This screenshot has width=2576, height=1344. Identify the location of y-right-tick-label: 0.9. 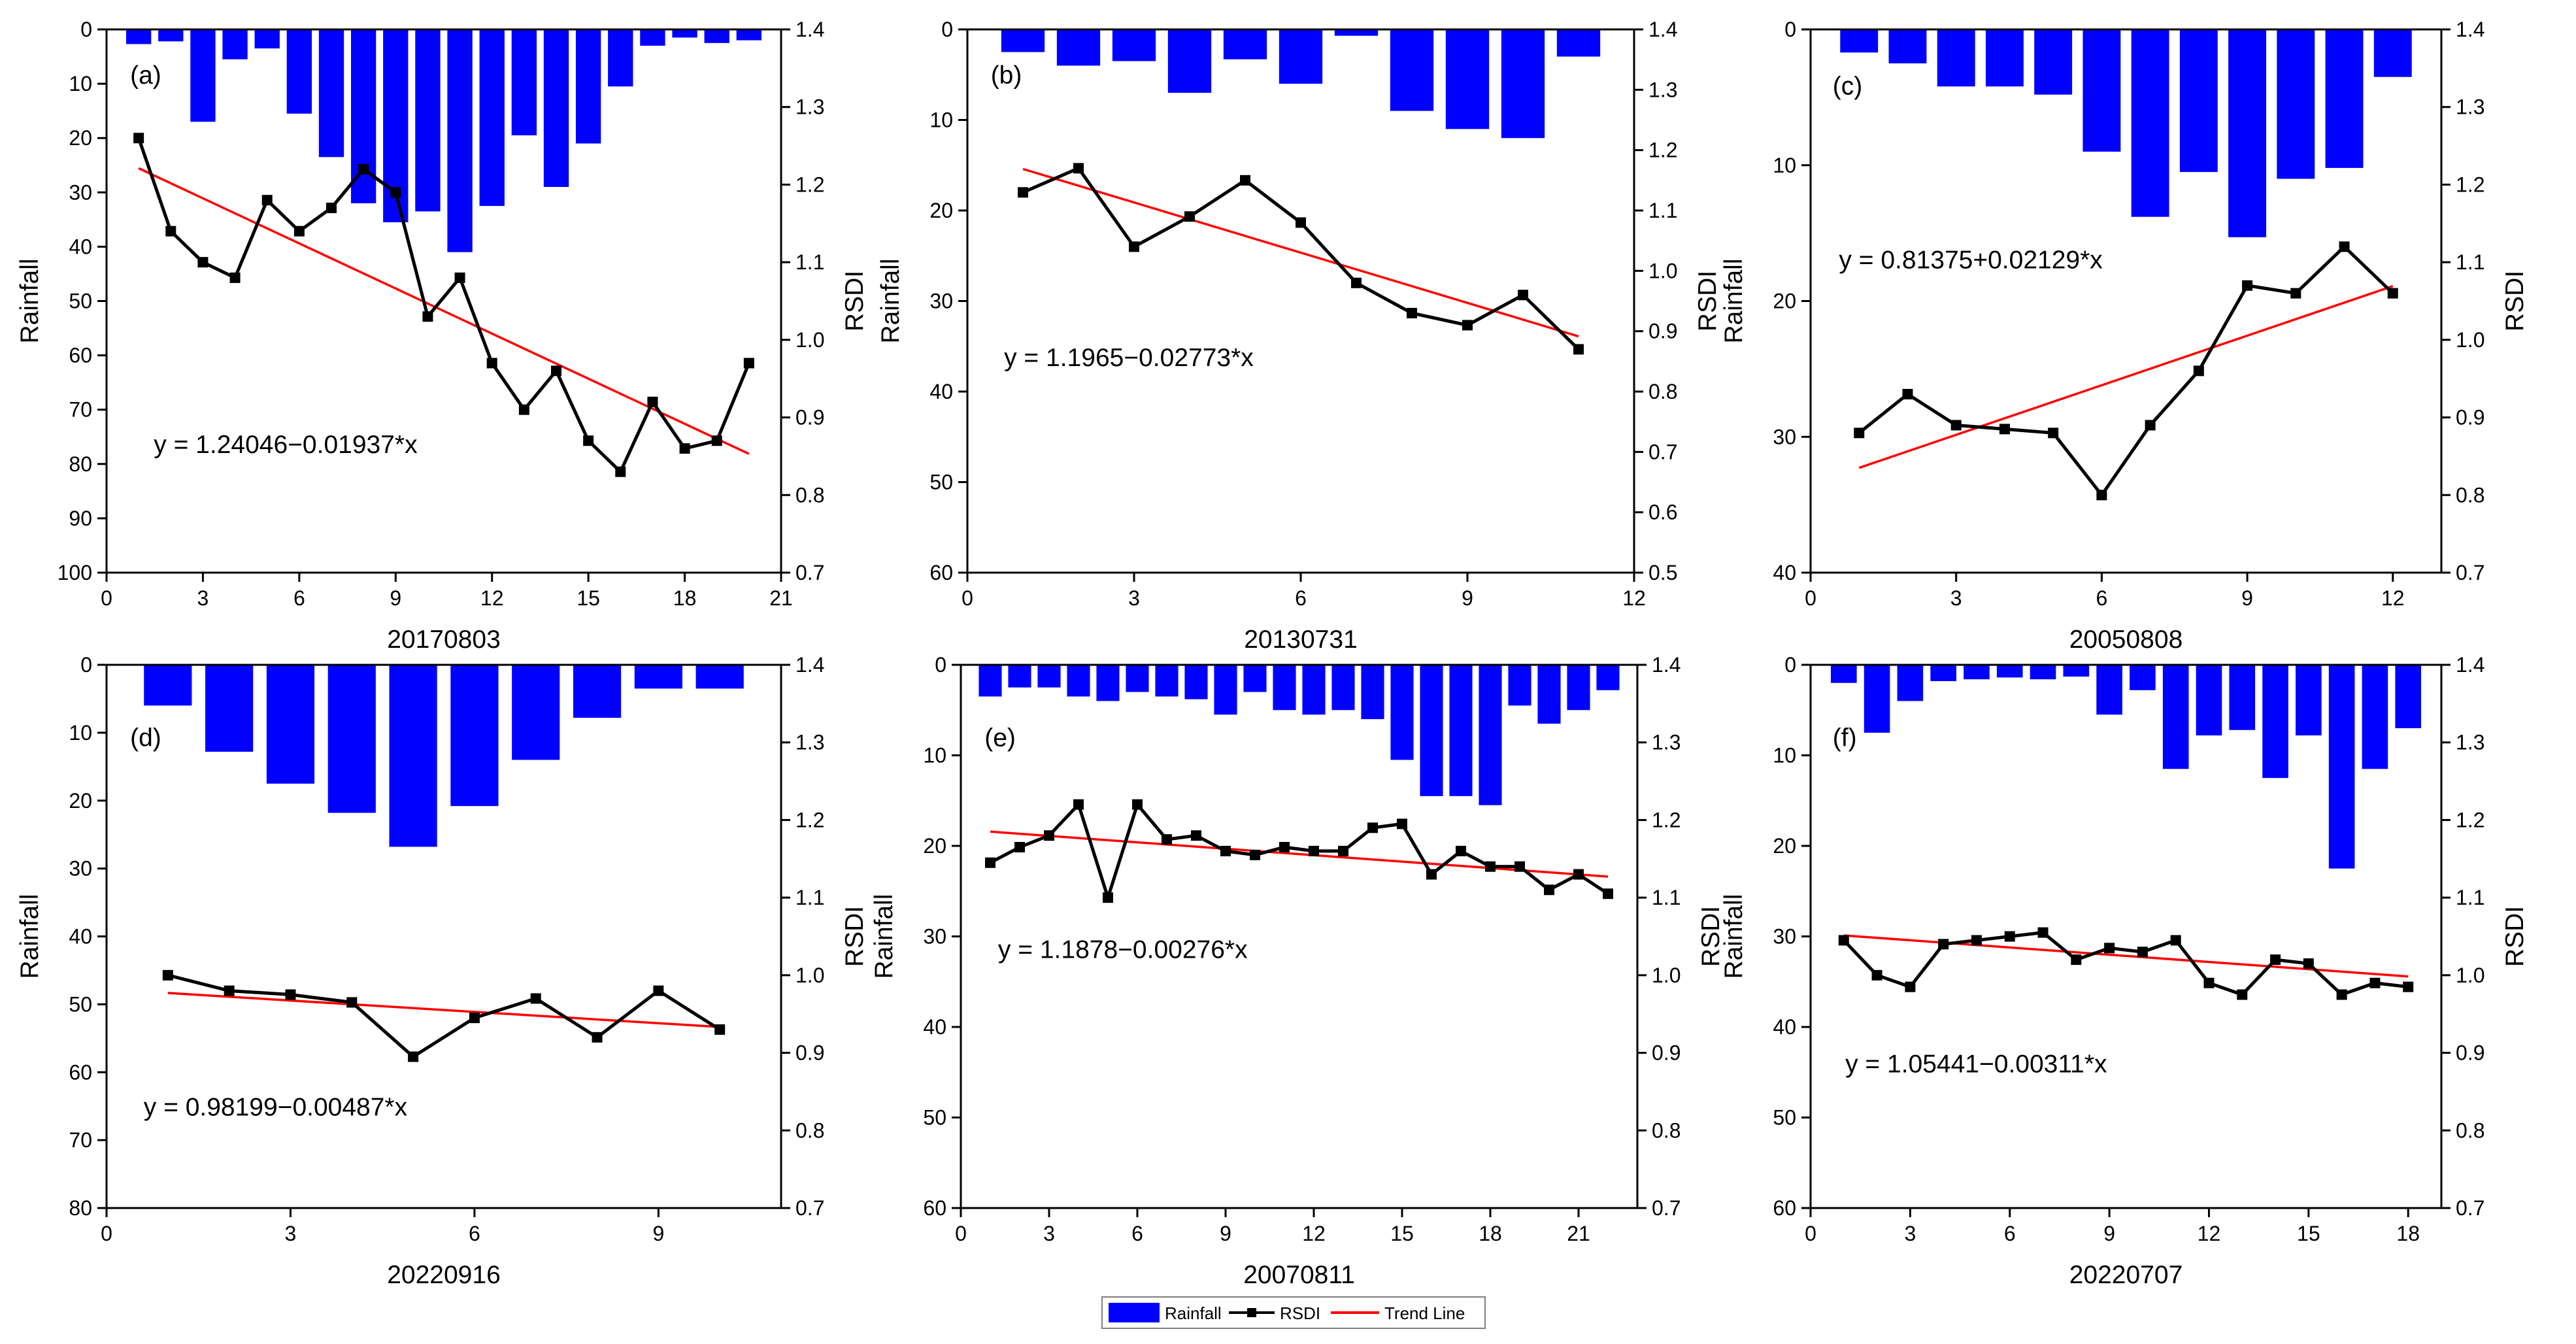
(810, 417).